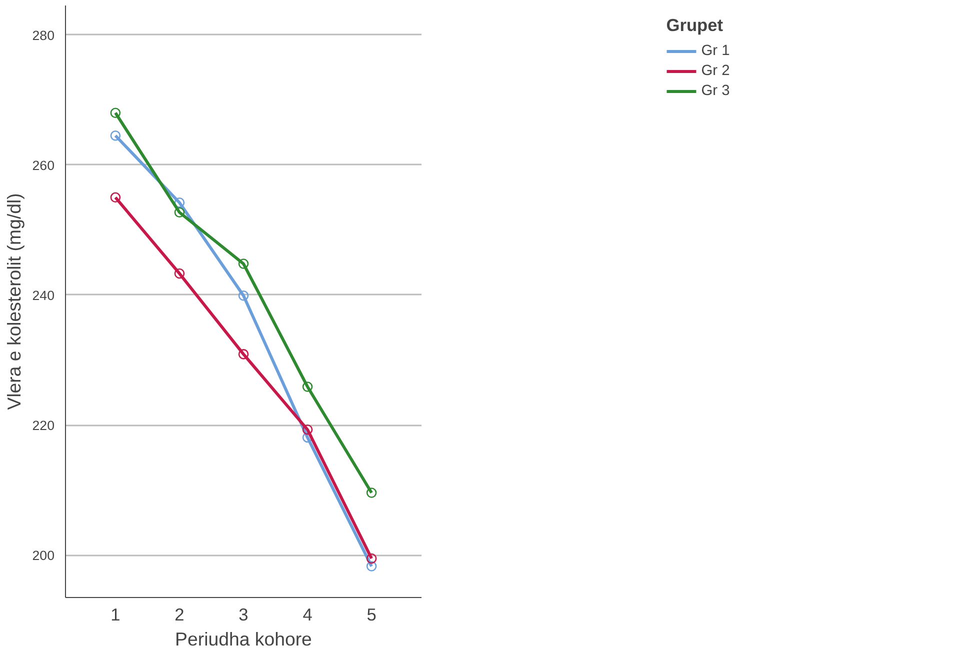  I want to click on legend-label: Gr 1, so click(715, 51).